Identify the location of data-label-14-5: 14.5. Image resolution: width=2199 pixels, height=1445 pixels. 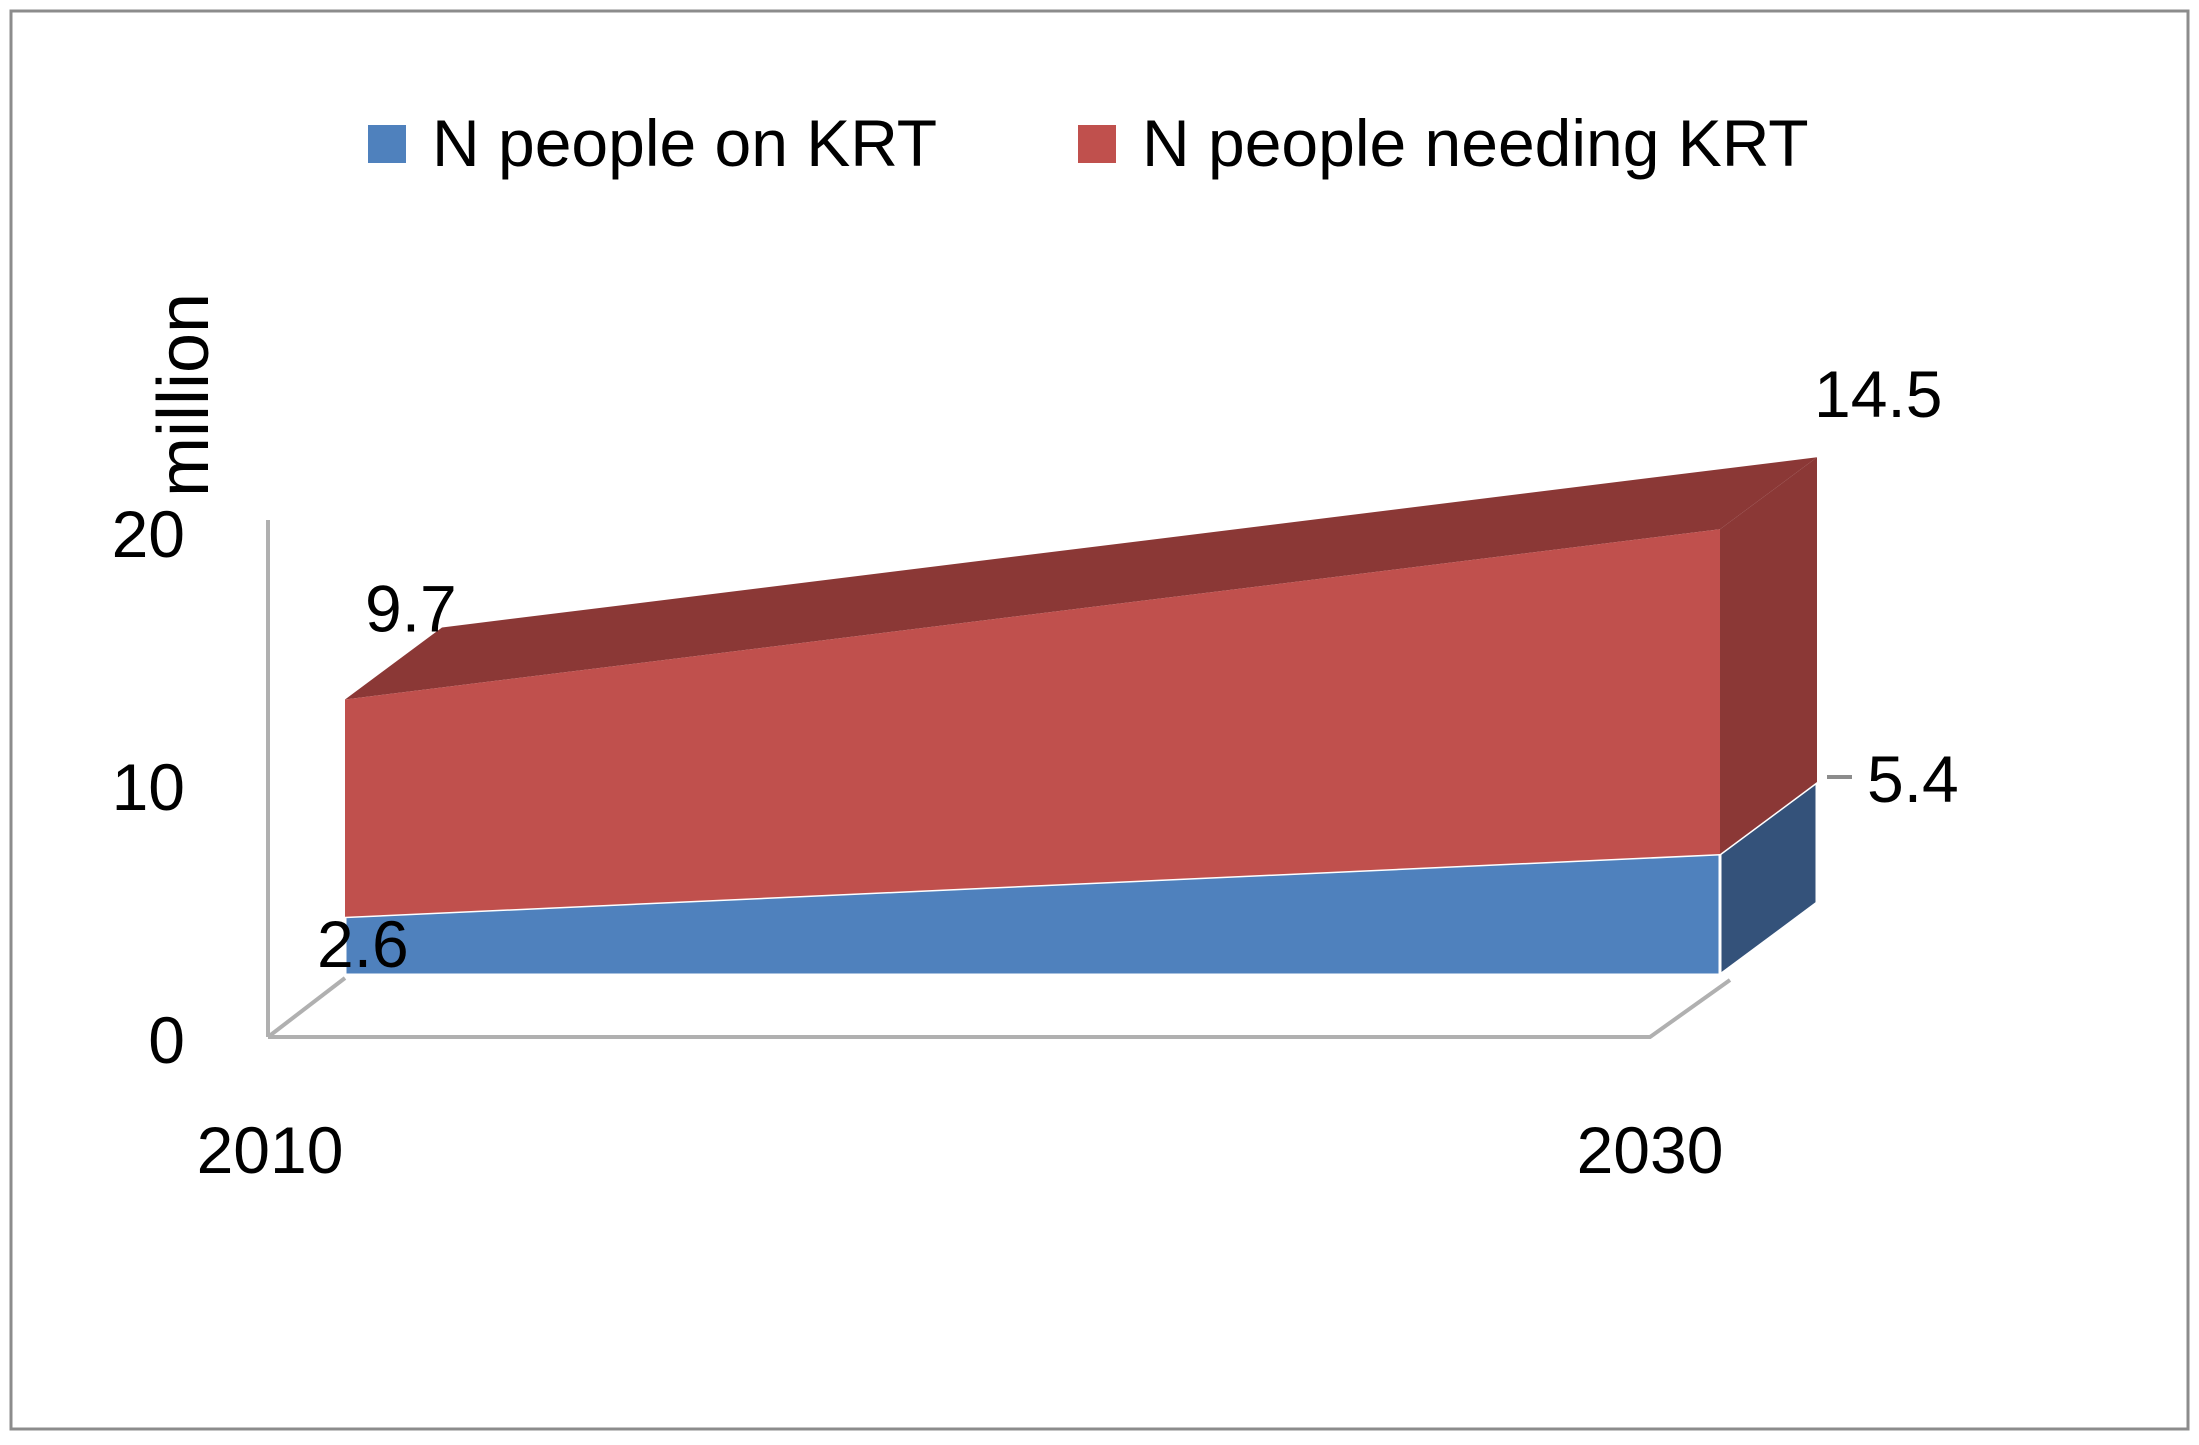
(1878, 394).